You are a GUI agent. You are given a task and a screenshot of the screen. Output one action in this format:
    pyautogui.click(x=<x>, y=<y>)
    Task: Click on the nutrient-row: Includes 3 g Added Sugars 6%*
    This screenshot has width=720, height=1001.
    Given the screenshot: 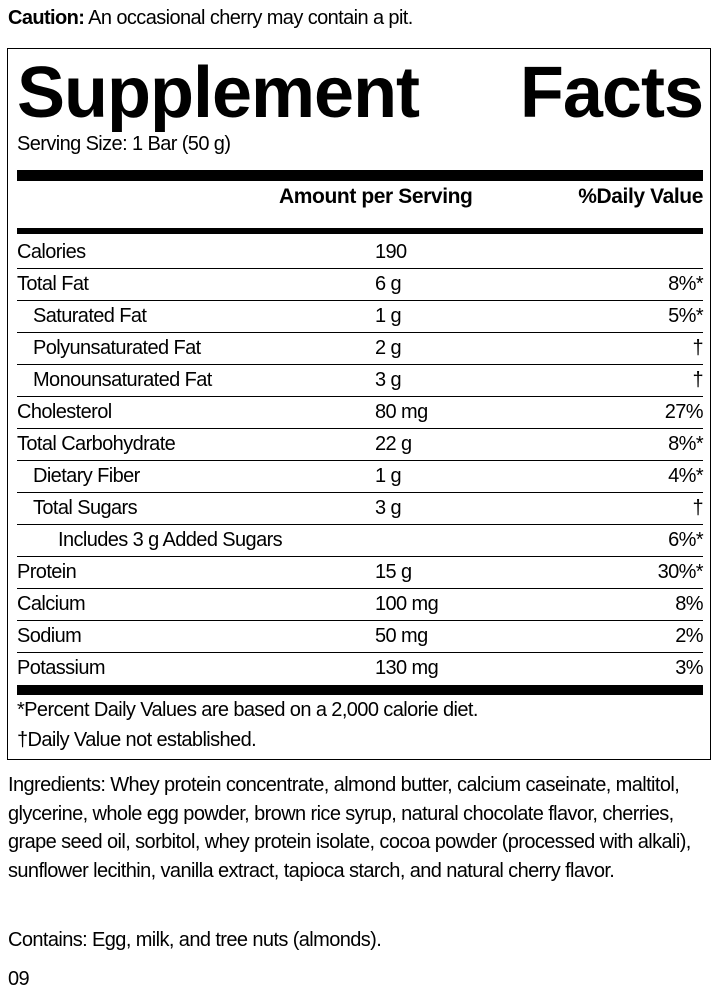 What is the action you would take?
    pyautogui.click(x=360, y=541)
    